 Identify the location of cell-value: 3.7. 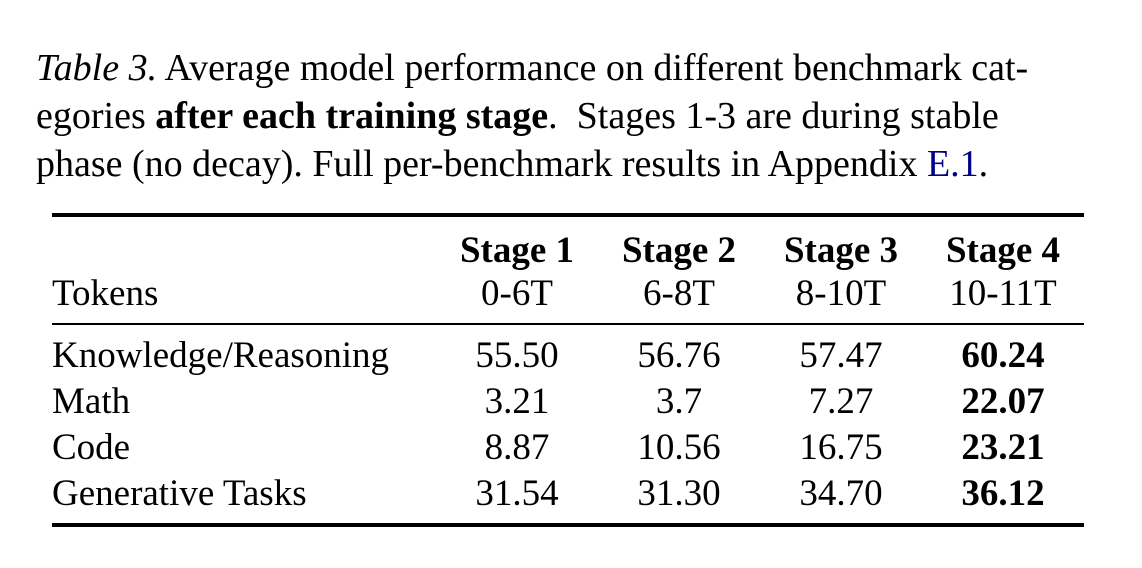
(679, 401).